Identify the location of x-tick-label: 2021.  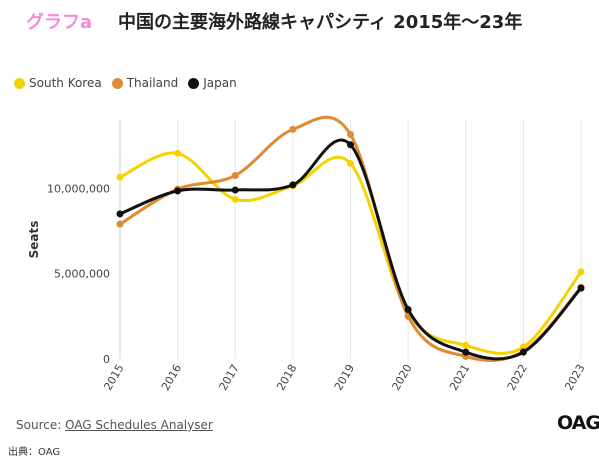
(459, 377).